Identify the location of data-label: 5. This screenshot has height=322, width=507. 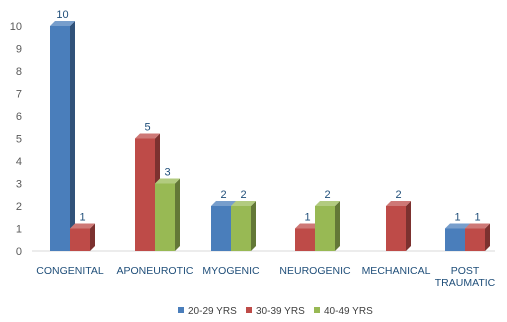
(147, 128).